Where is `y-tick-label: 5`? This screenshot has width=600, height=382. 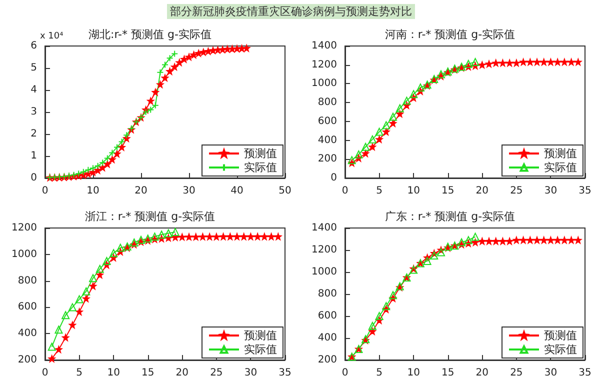 y-tick-label: 5 is located at coordinates (33, 68).